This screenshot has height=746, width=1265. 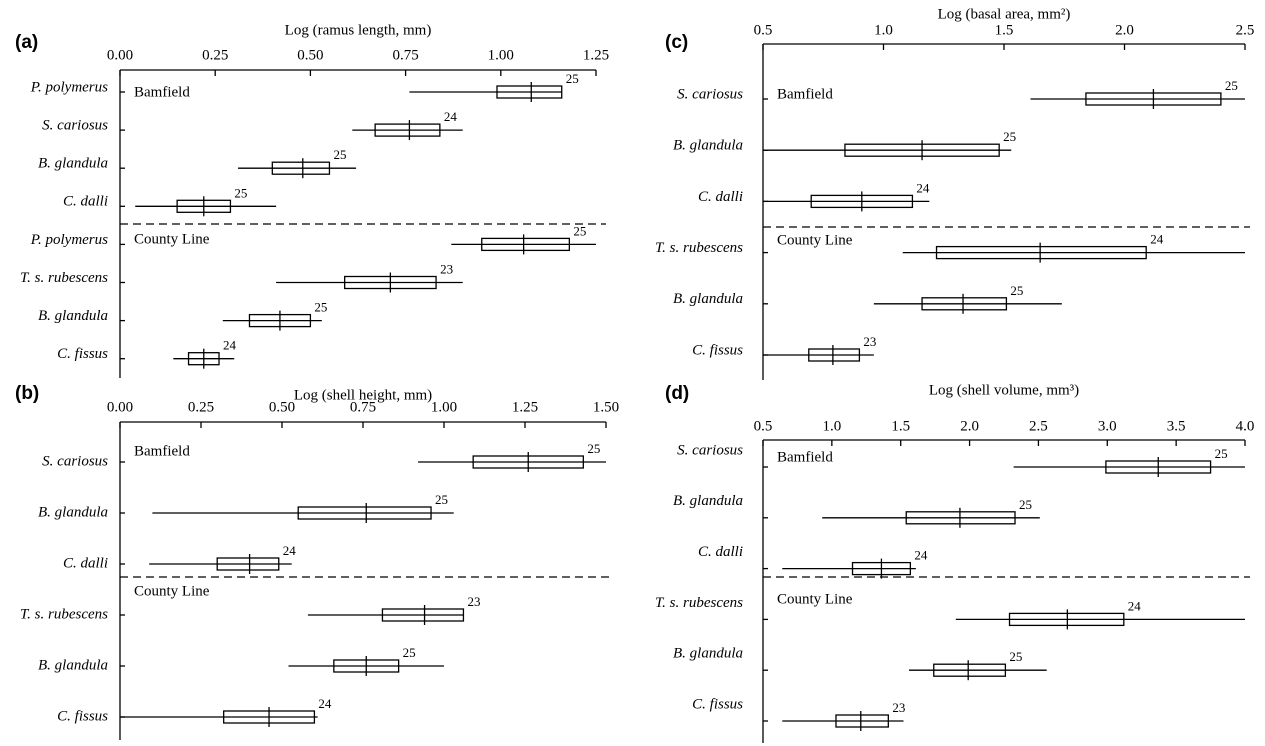 I want to click on panel-label: (a), so click(x=26, y=42).